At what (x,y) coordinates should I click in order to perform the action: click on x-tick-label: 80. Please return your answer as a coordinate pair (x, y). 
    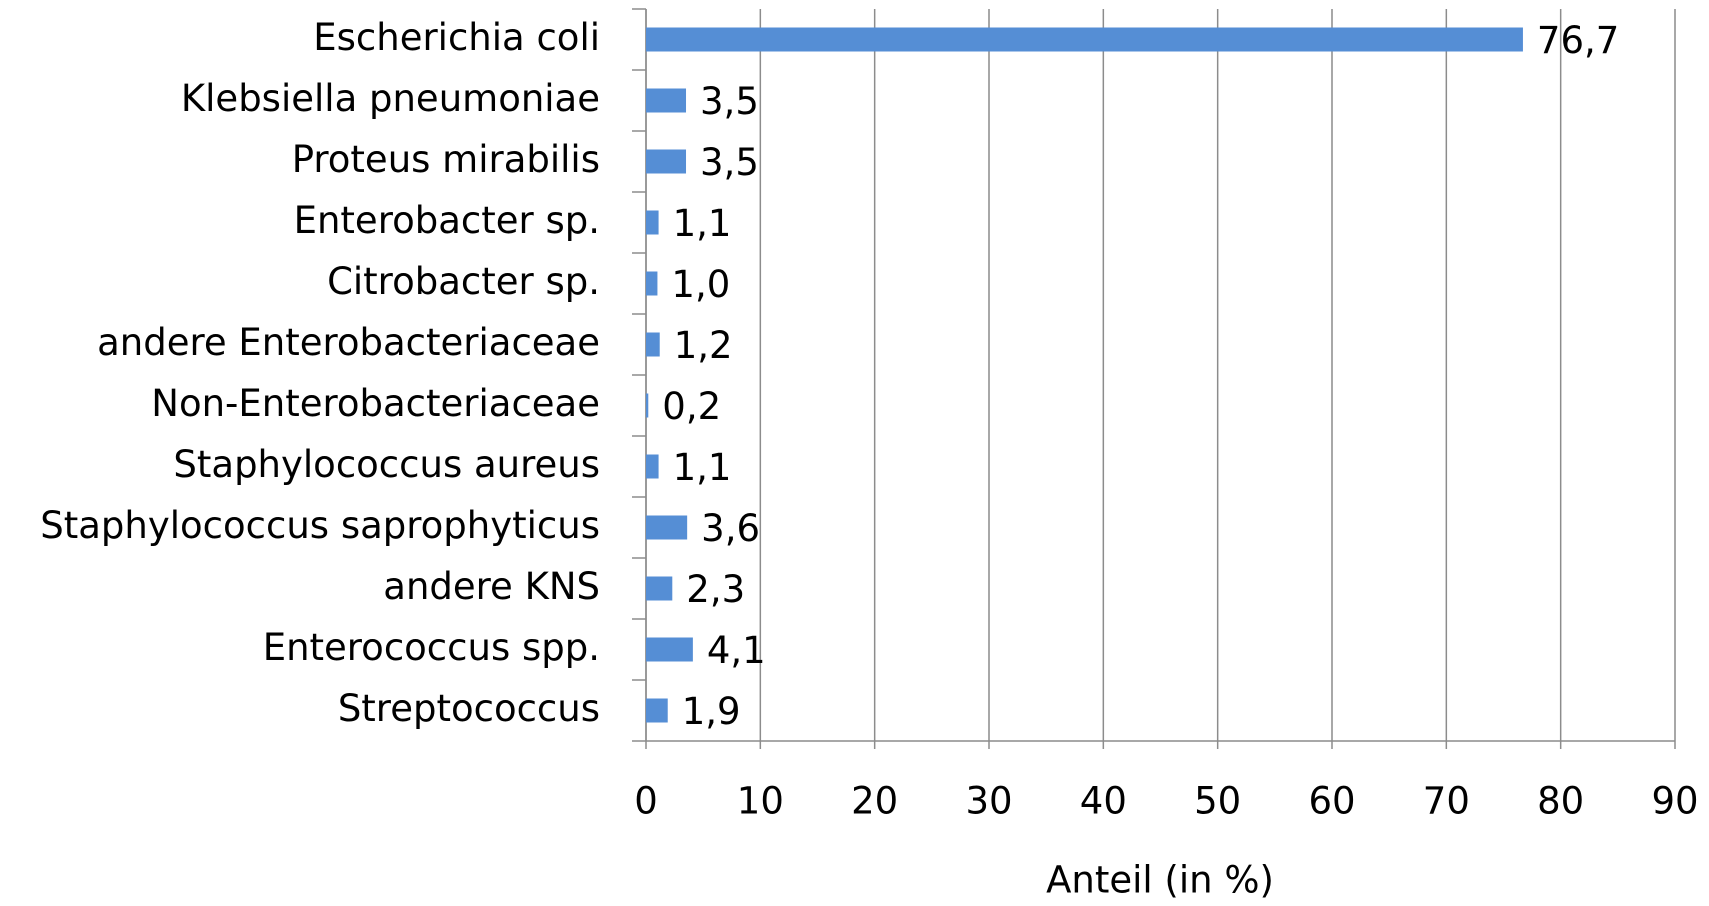
    Looking at the image, I should click on (1560, 801).